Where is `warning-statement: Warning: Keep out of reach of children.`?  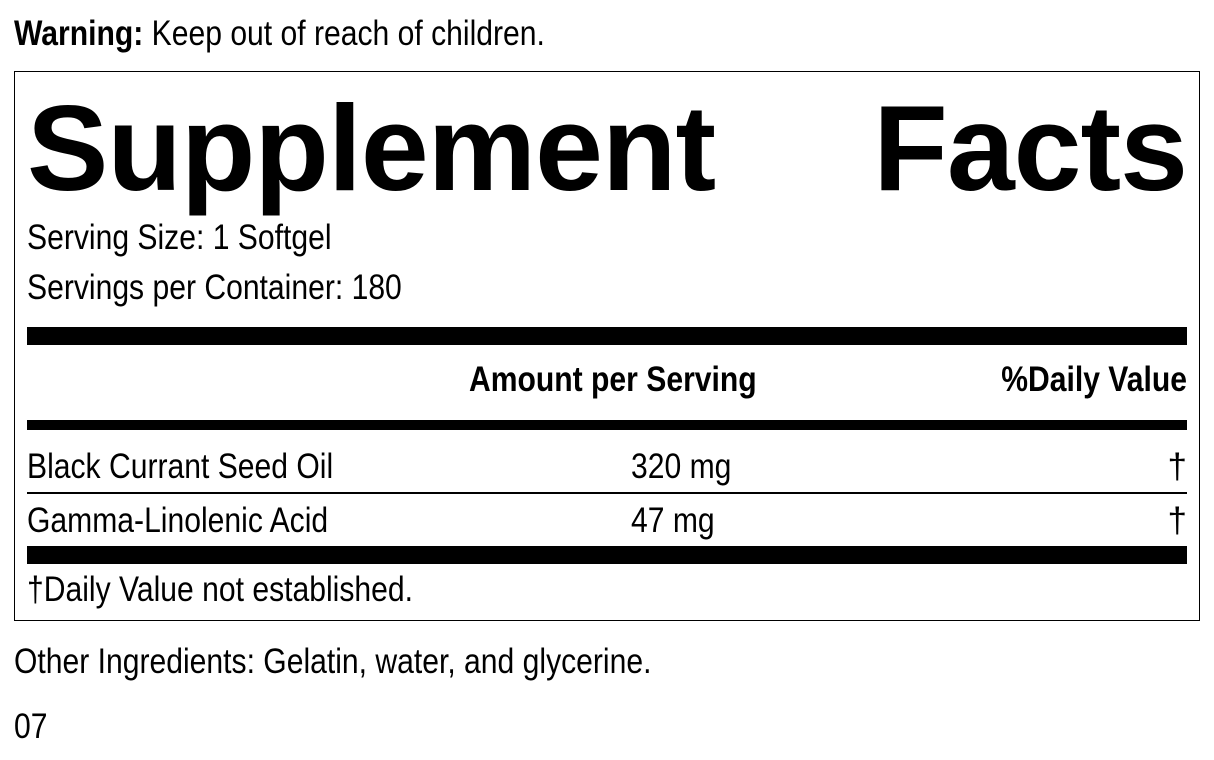
warning-statement: Warning: Keep out of reach of children. is located at coordinates (322, 34).